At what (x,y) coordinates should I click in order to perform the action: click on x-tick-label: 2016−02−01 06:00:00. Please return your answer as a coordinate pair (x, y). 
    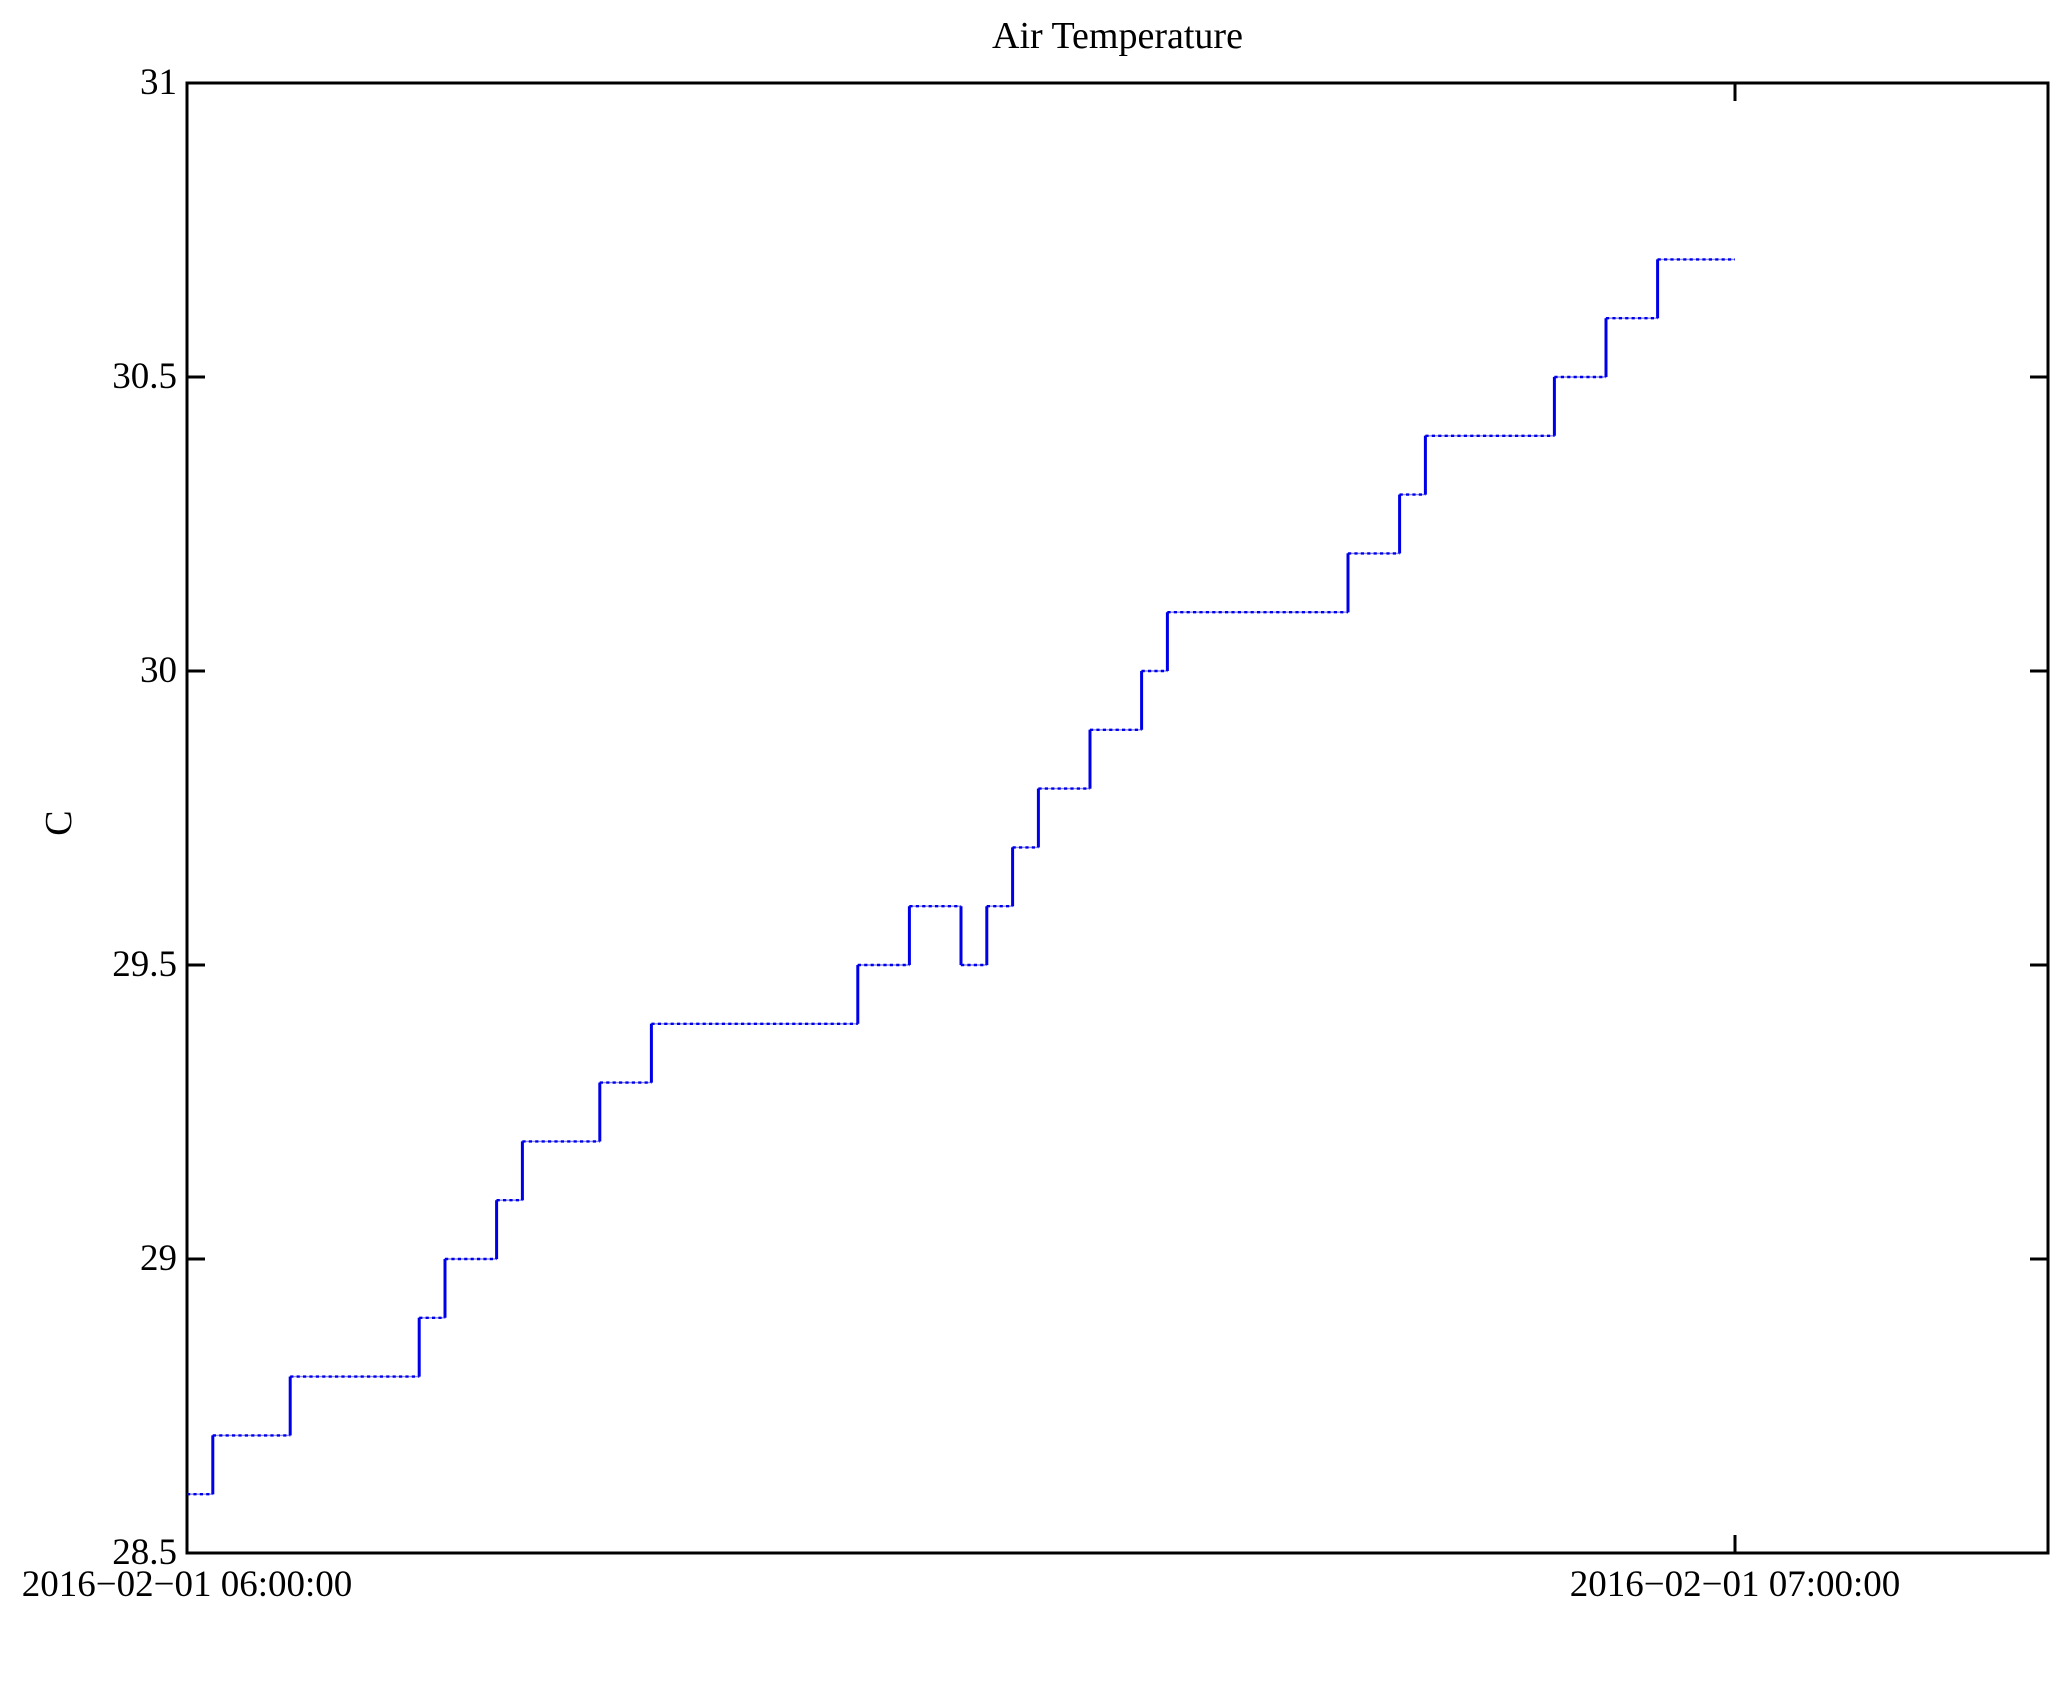
    Looking at the image, I should click on (187, 1584).